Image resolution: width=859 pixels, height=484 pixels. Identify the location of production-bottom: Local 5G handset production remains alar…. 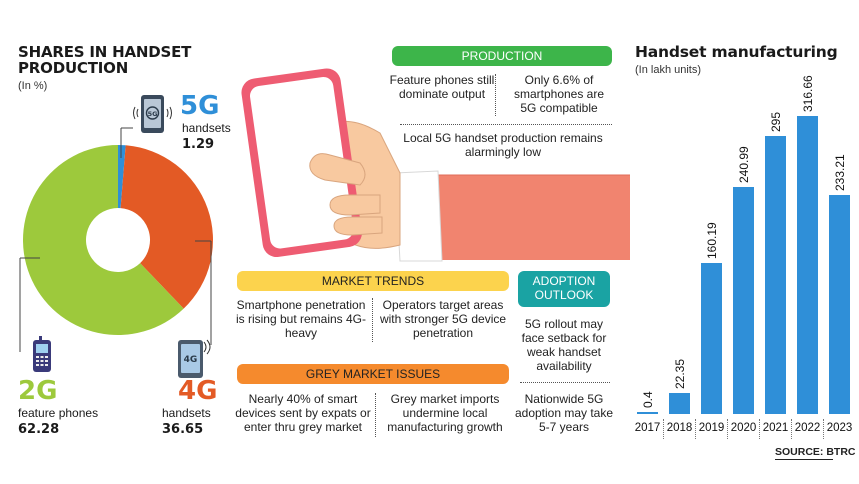
(503, 145).